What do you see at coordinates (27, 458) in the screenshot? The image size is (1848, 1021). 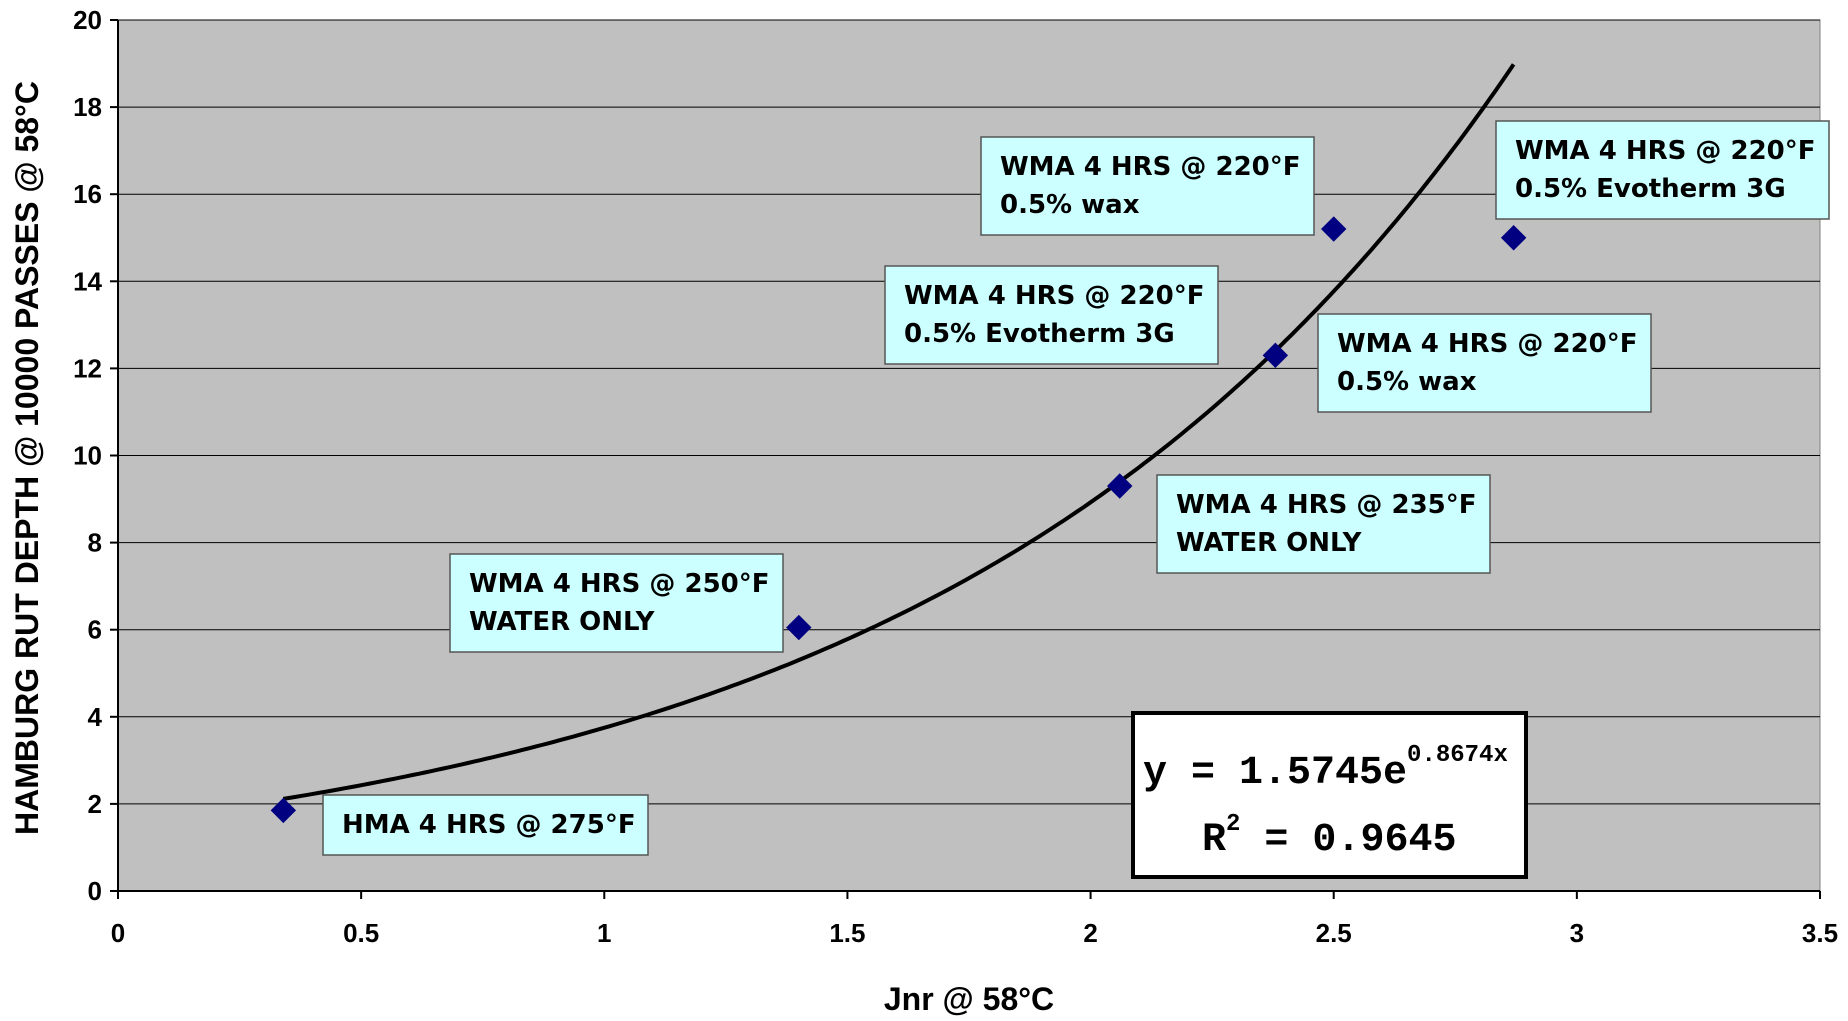 I see `y-axis-title: HAMBURG RUT DEPTH @ 10000 PASSES @ 58°C` at bounding box center [27, 458].